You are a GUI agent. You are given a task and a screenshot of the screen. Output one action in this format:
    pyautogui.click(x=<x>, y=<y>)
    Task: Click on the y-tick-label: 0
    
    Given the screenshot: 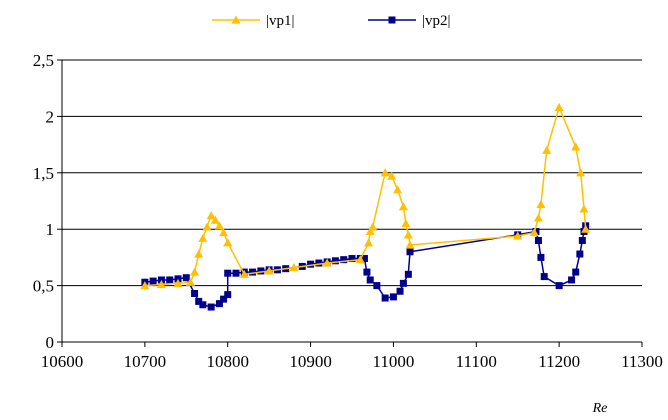 What is the action you would take?
    pyautogui.click(x=50, y=342)
    